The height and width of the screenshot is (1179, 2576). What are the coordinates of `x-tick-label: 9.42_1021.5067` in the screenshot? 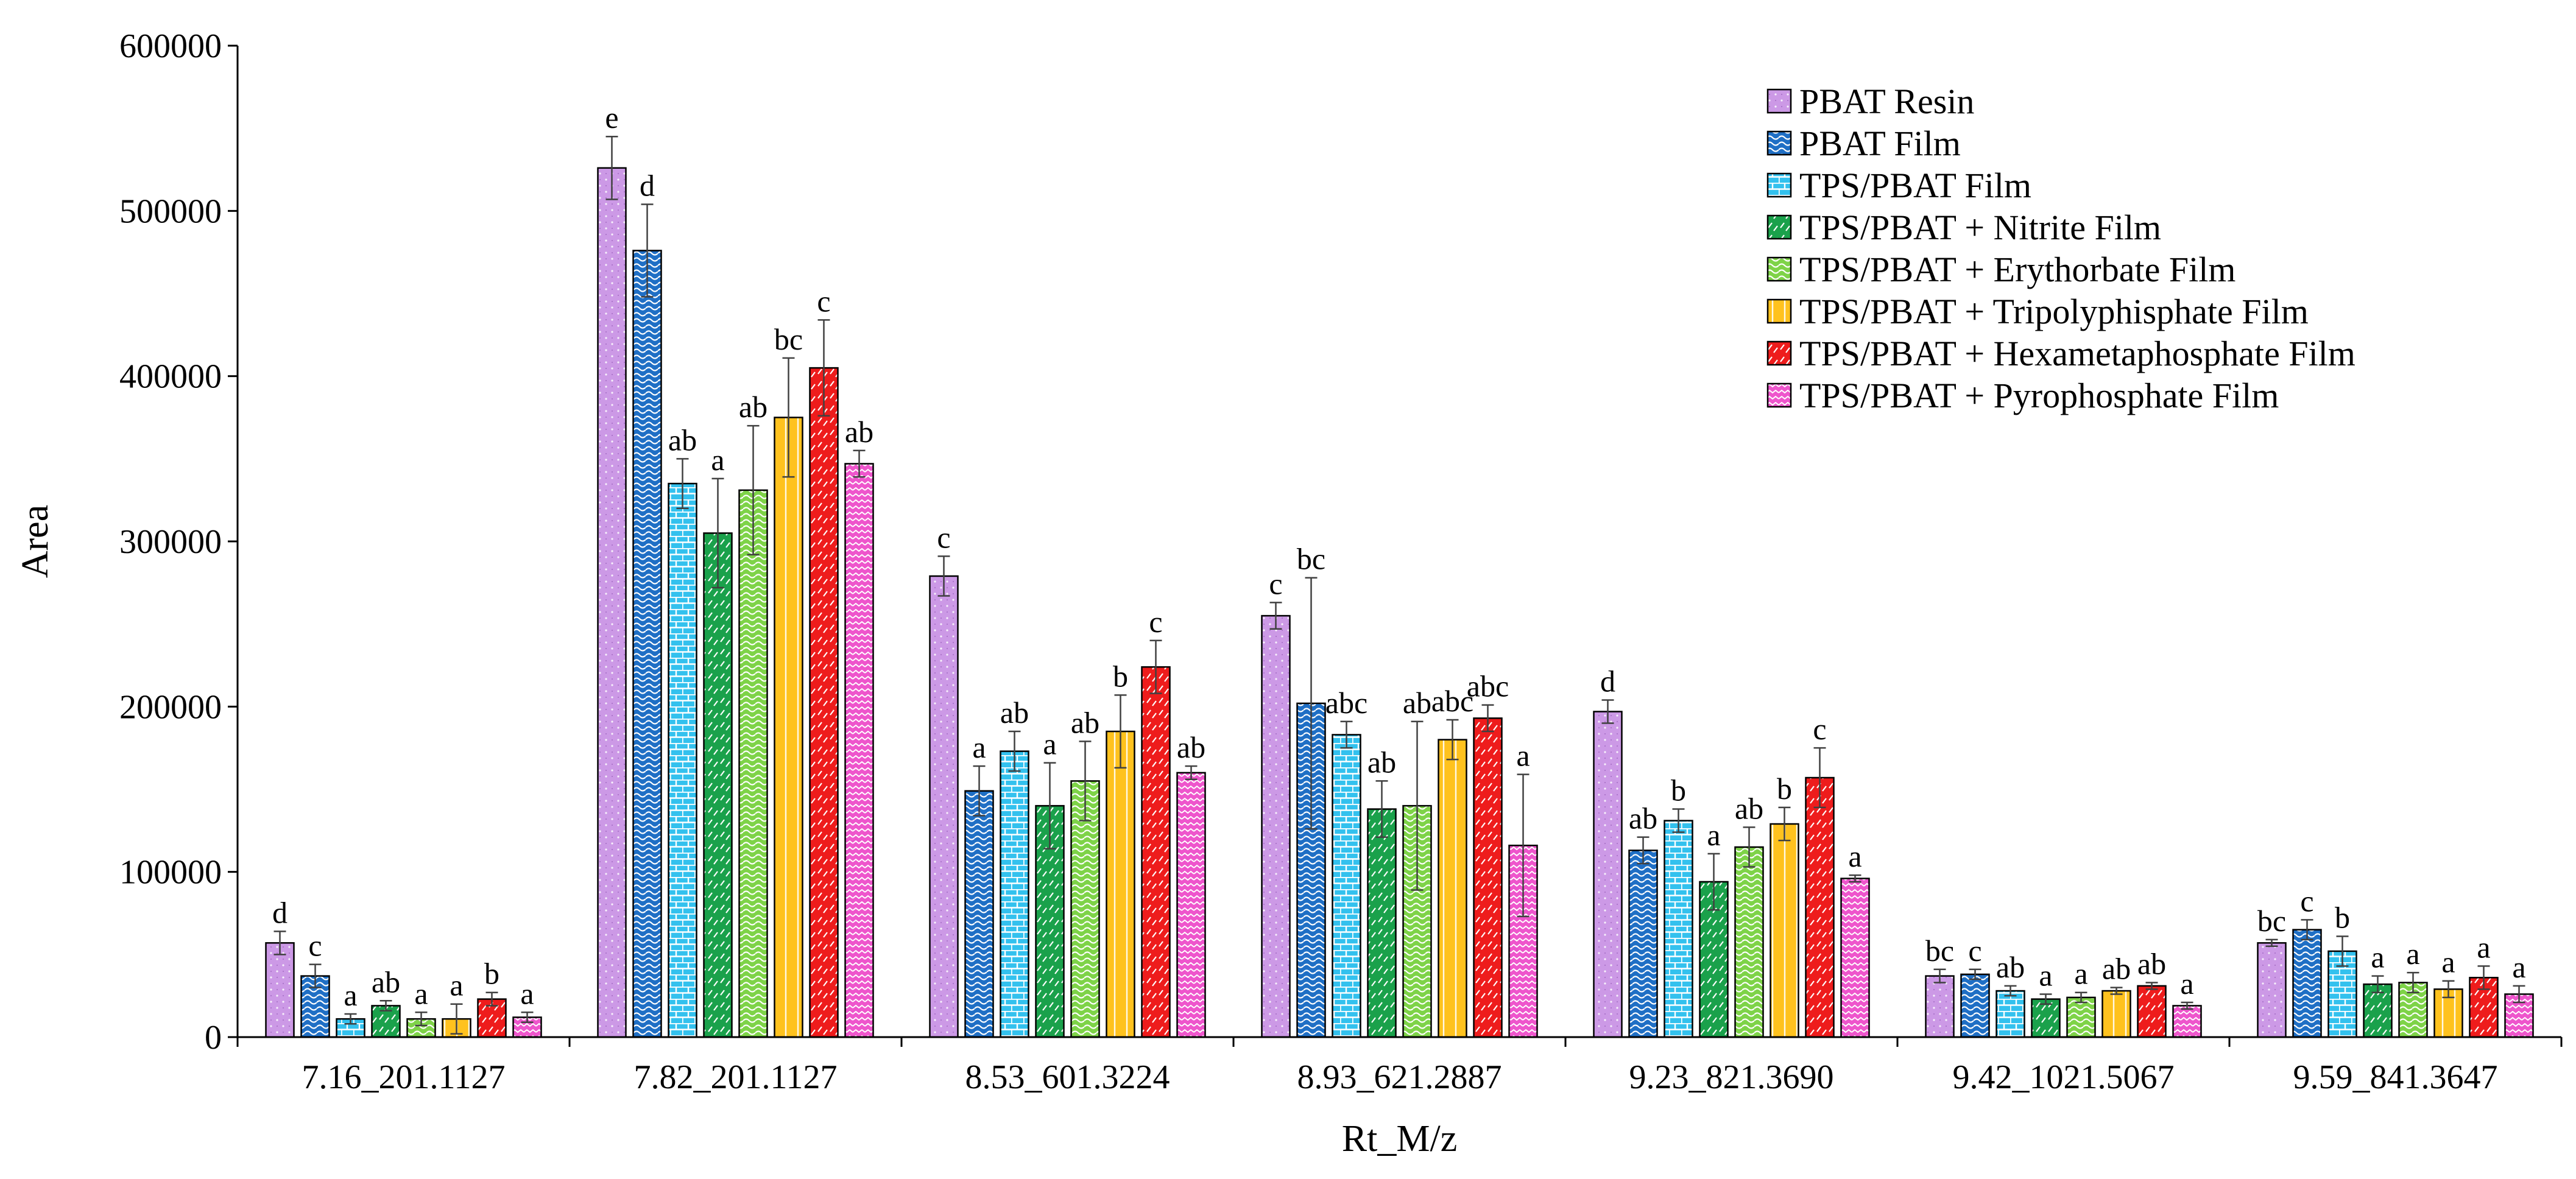 It's located at (2064, 1077).